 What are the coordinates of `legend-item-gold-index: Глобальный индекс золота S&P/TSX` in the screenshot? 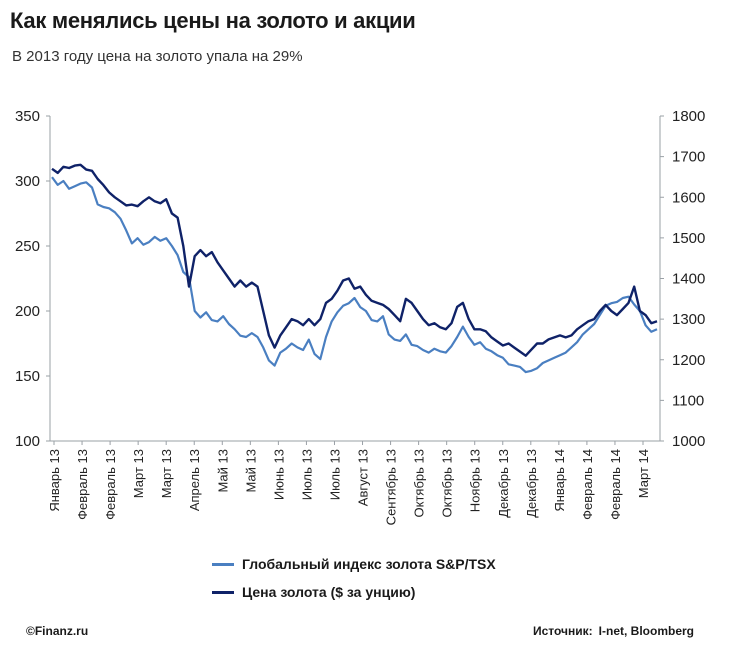 It's located at (354, 564).